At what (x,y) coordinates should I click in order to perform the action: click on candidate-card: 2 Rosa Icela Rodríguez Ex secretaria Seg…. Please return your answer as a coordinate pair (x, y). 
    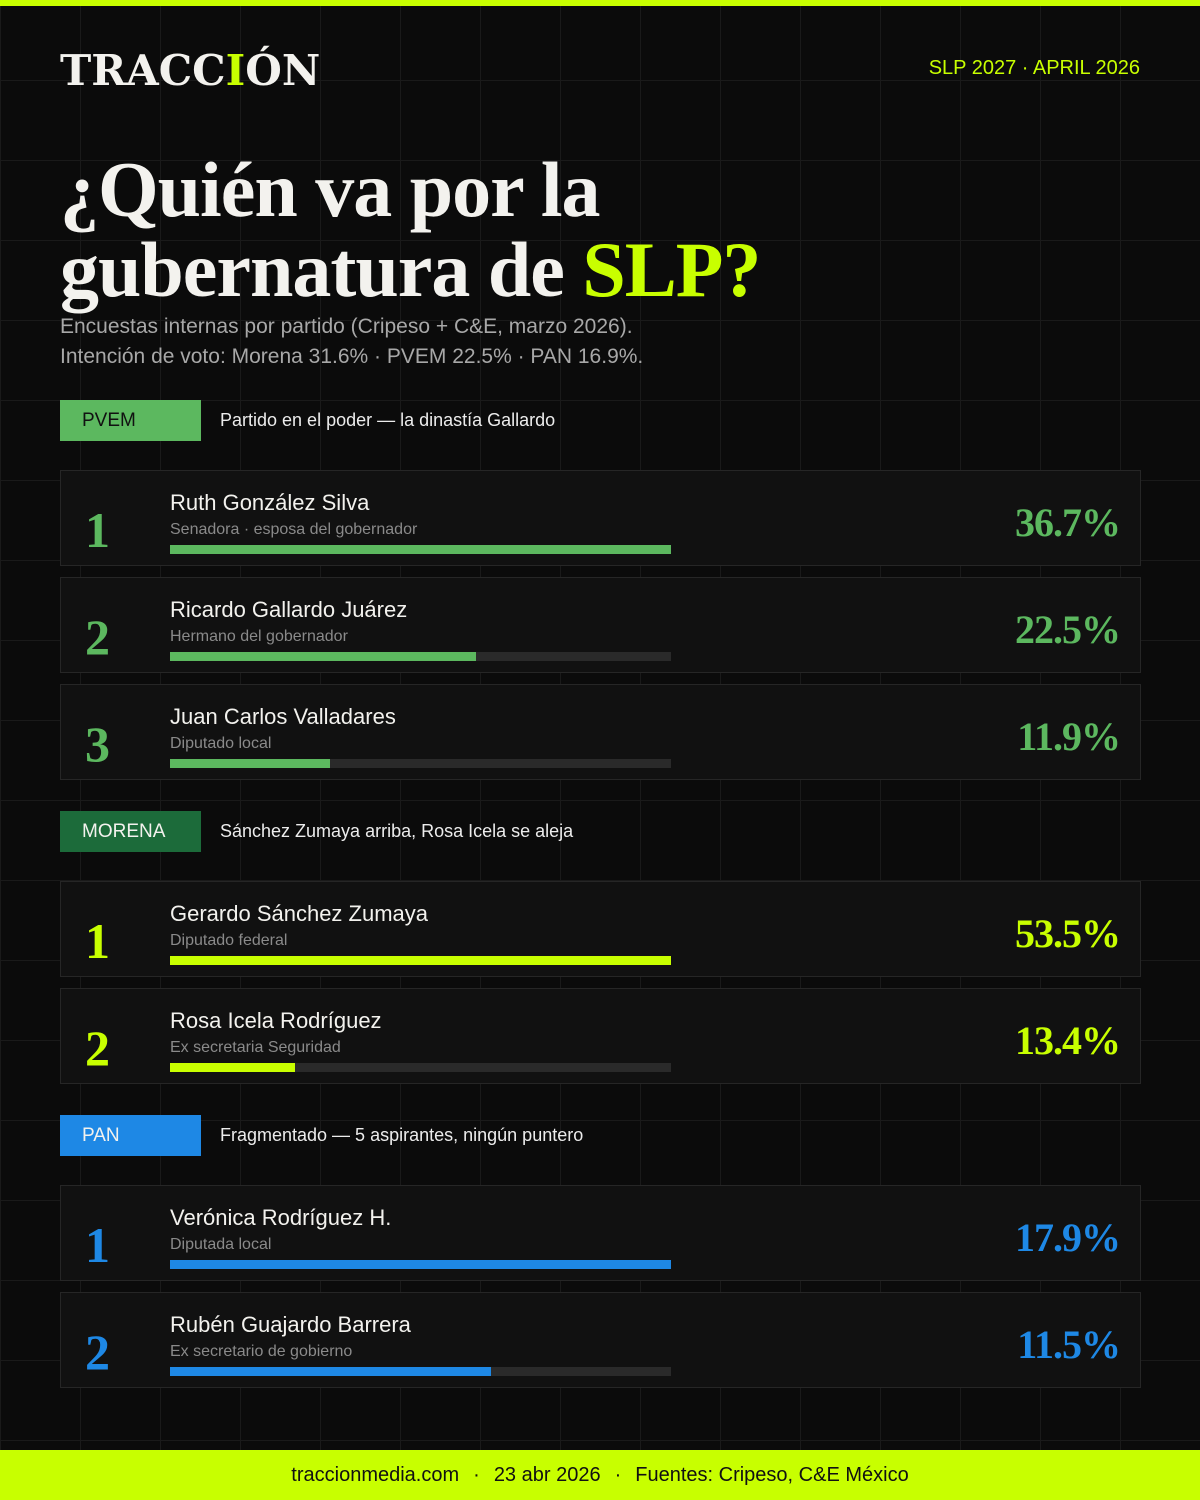
    Looking at the image, I should click on (600, 1036).